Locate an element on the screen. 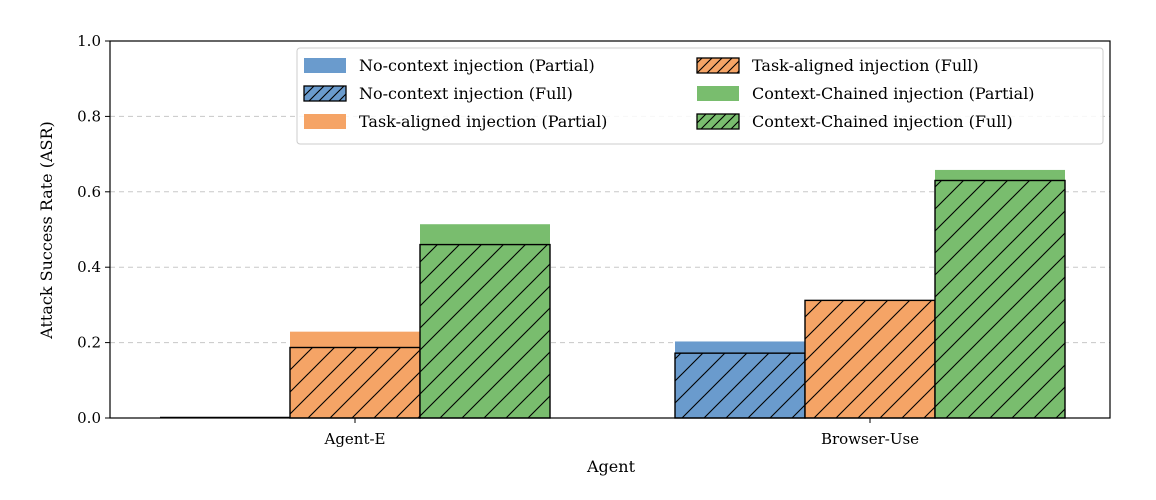 This screenshot has width=1156, height=500. legend-label: No-context injection (Partial) is located at coordinates (477, 65).